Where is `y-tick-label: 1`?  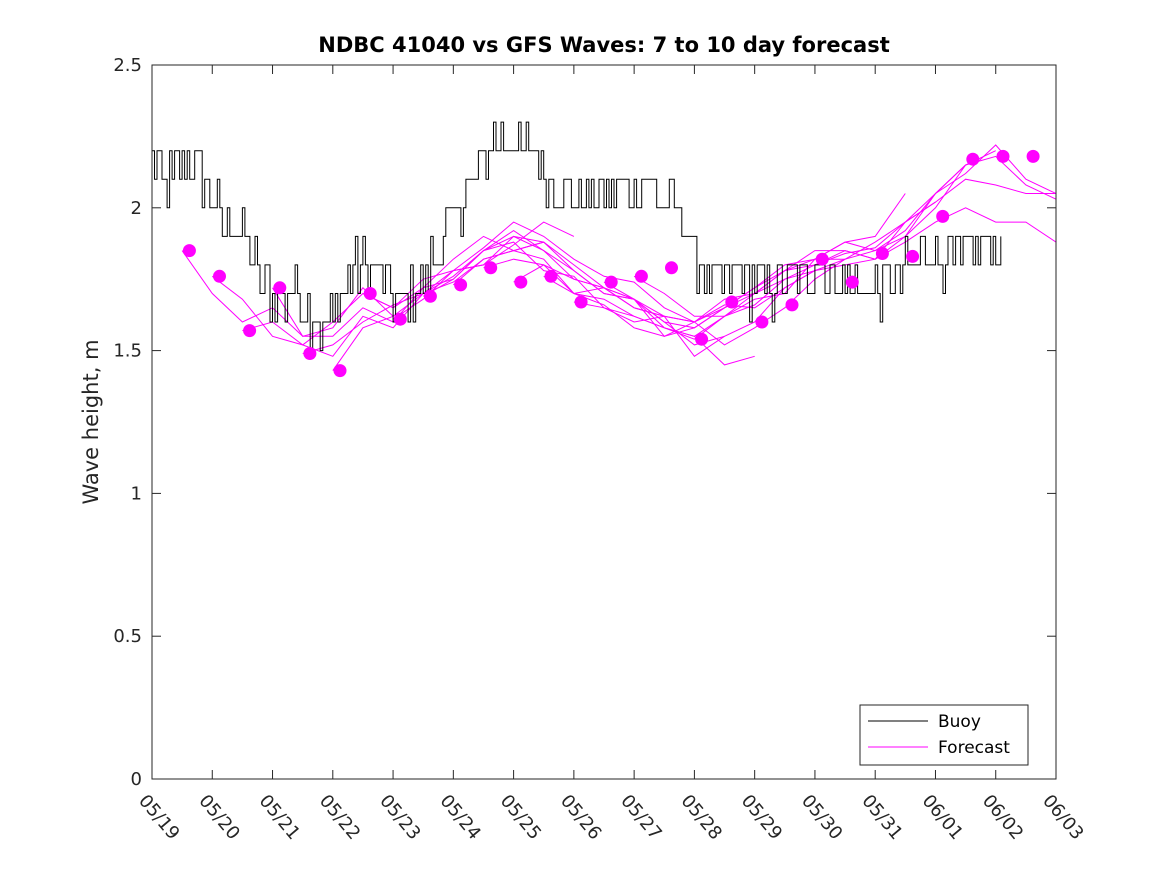
y-tick-label: 1 is located at coordinates (136, 493).